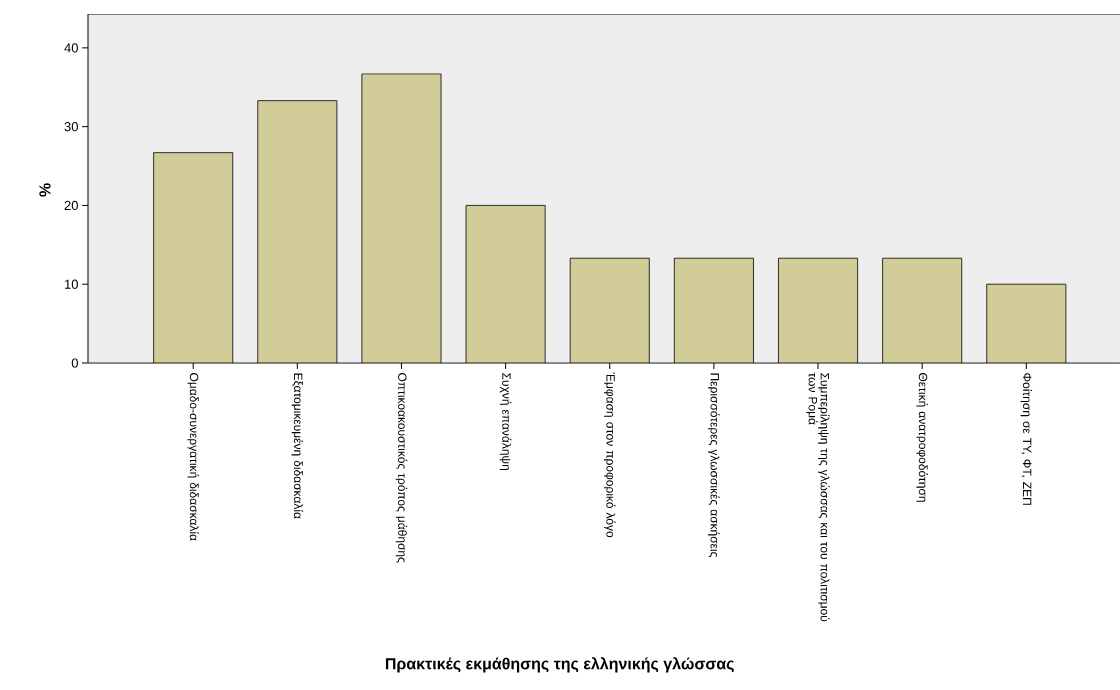 Image resolution: width=1120 pixels, height=690 pixels. What do you see at coordinates (74, 363) in the screenshot?
I see `y-tick-label: 0` at bounding box center [74, 363].